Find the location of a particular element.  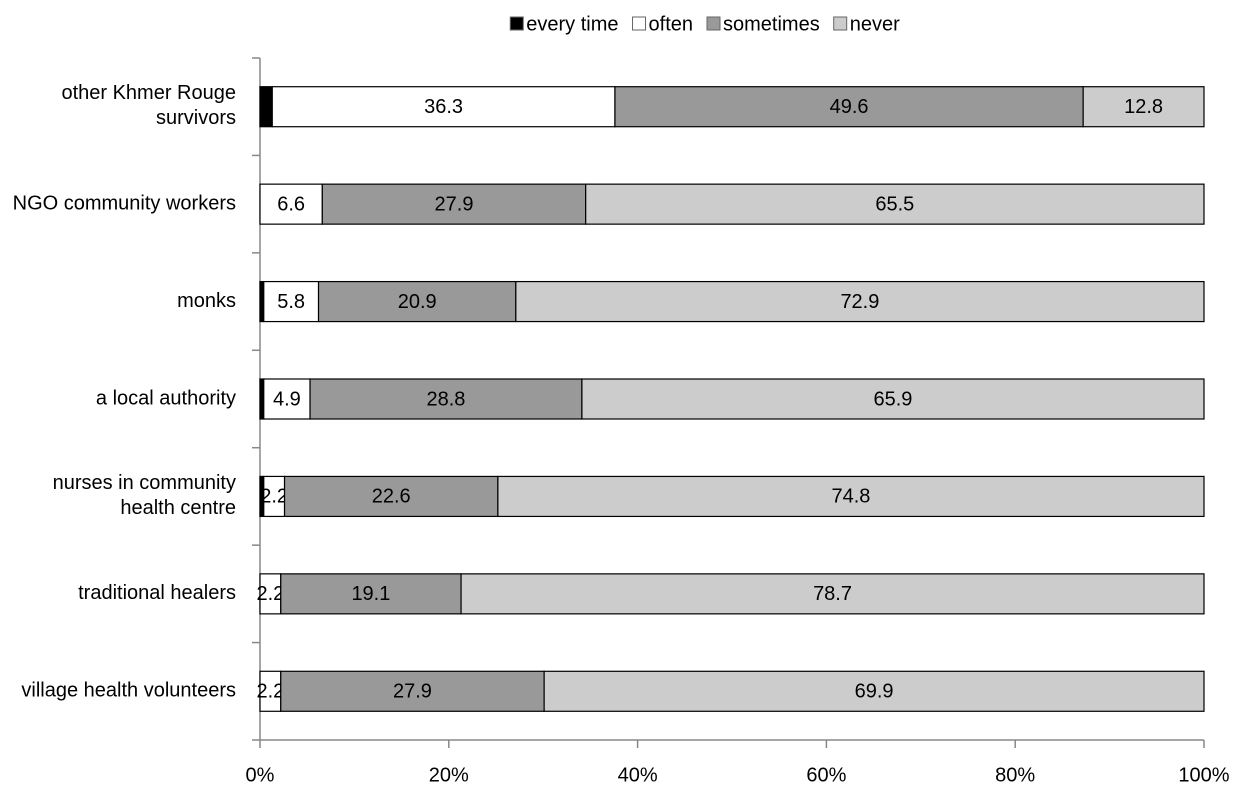

category-label: nurses in community health centre is located at coordinates (144, 495).